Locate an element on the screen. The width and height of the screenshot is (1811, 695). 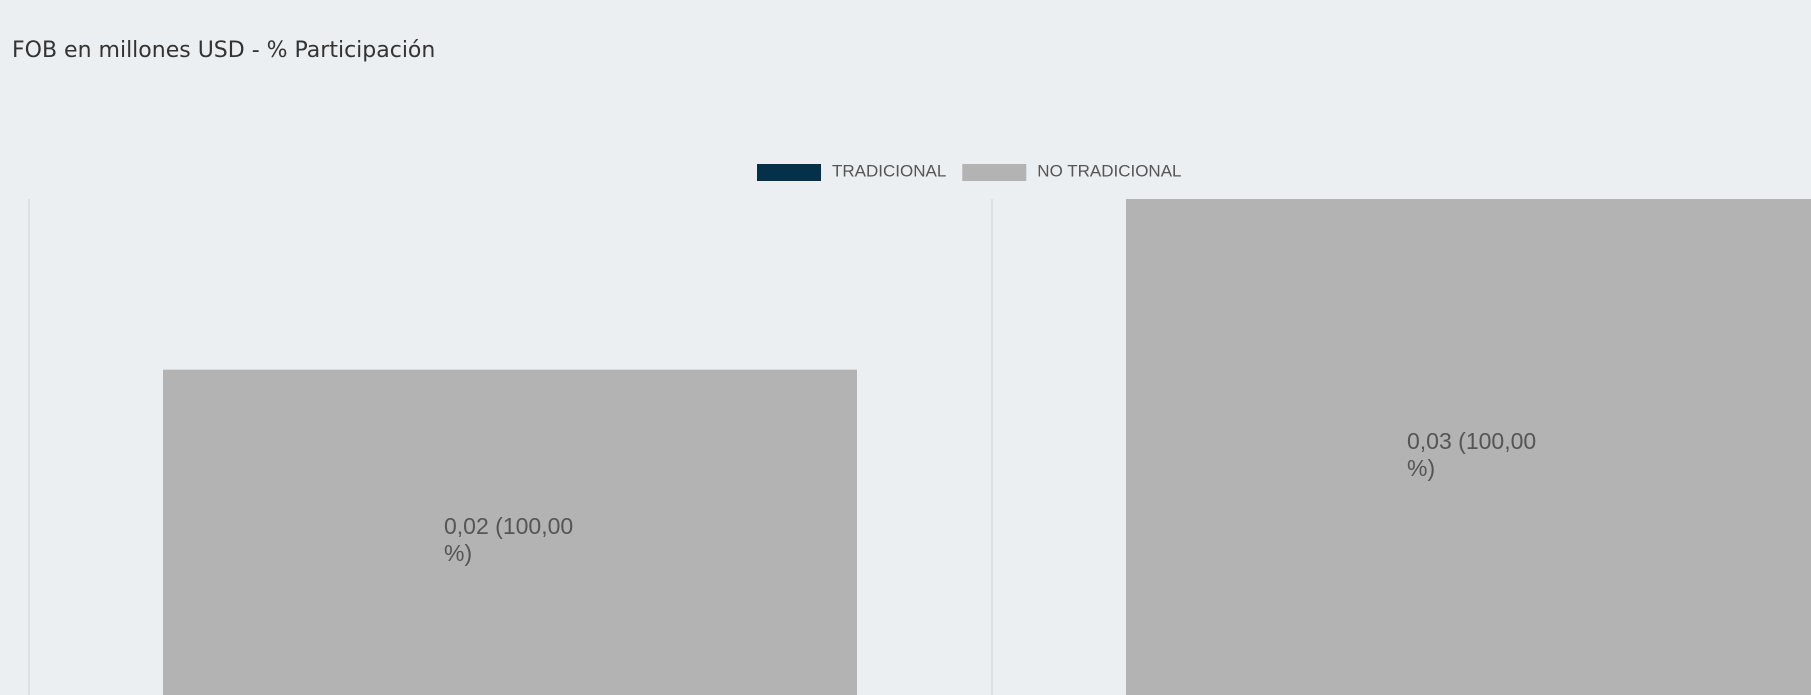
subtitle: FOB en millones USD - % Participación is located at coordinates (224, 50).